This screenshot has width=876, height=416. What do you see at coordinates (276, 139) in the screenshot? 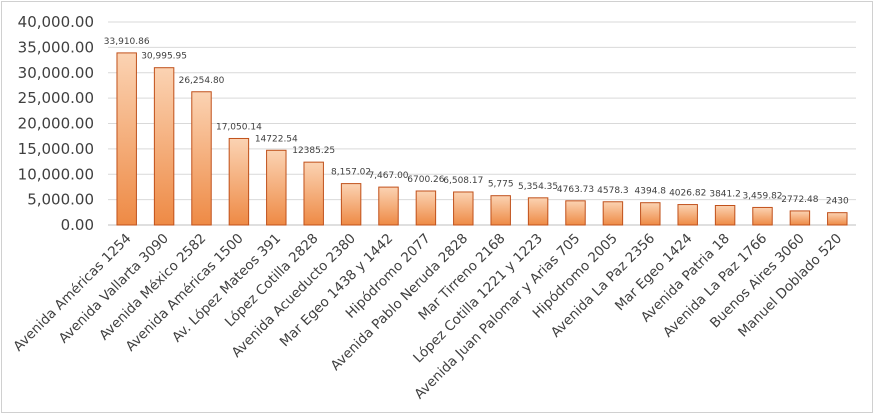
I see `data-label: 14722.54` at bounding box center [276, 139].